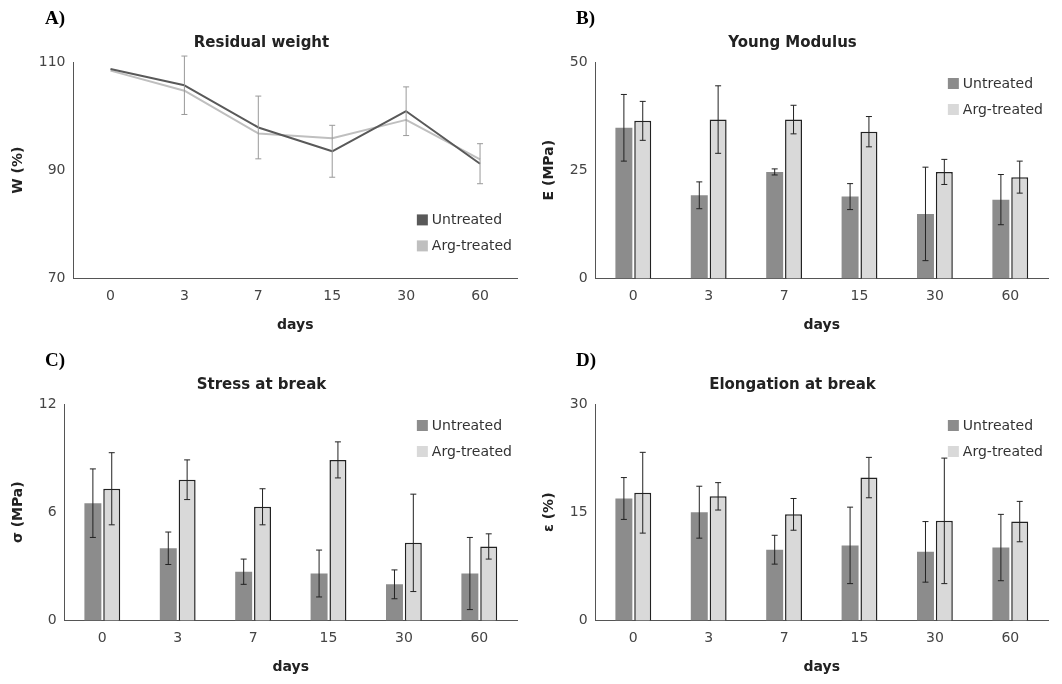 The height and width of the screenshot is (684, 1062). What do you see at coordinates (578, 60) in the screenshot?
I see `y-tick-label: 50` at bounding box center [578, 60].